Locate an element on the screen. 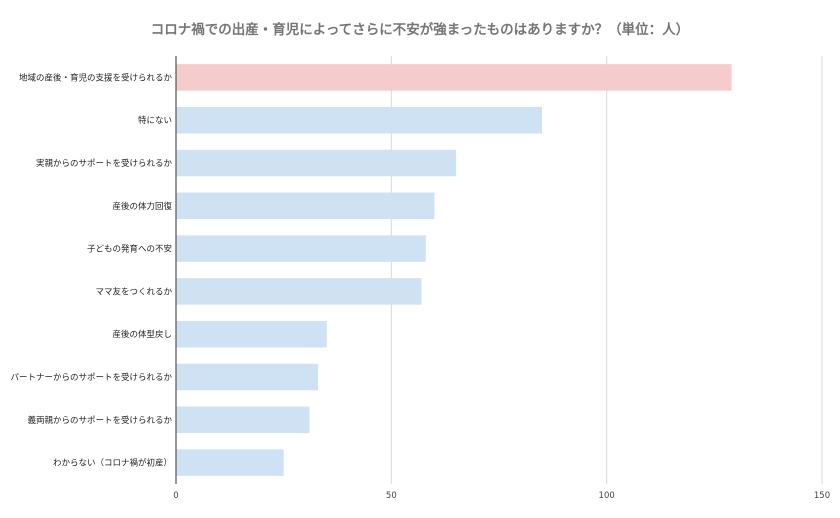 The image size is (840, 518). category-label: 子どもの発育への不安 is located at coordinates (129, 249).